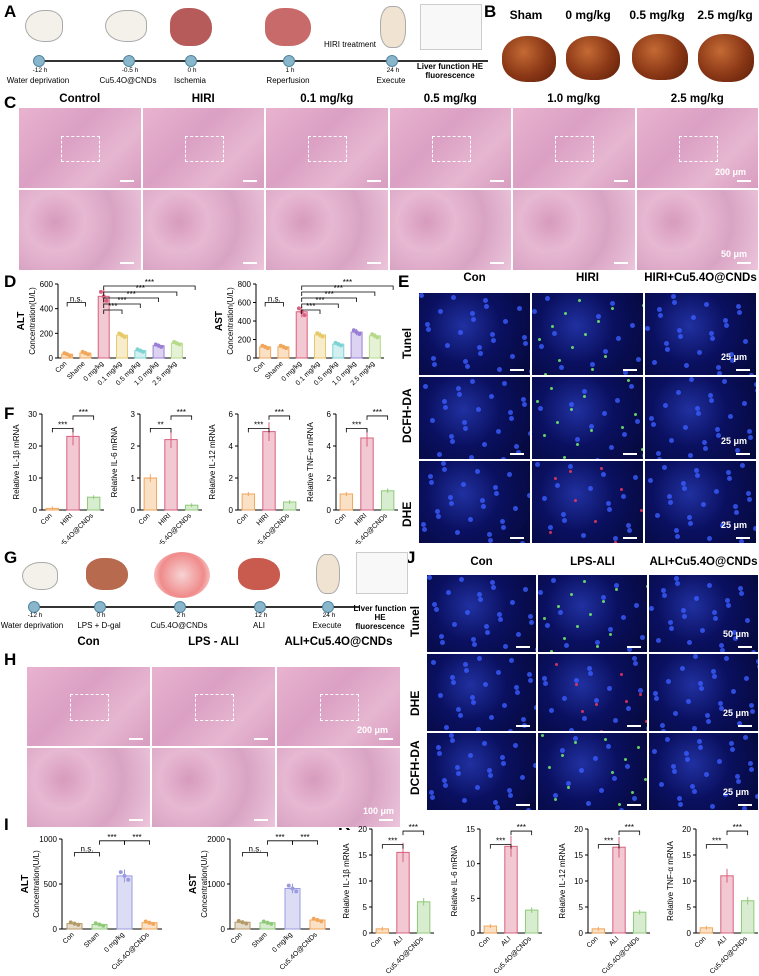 The height and width of the screenshot is (976, 759). I want to click on y-tick-label: 1000, so click(216, 884).